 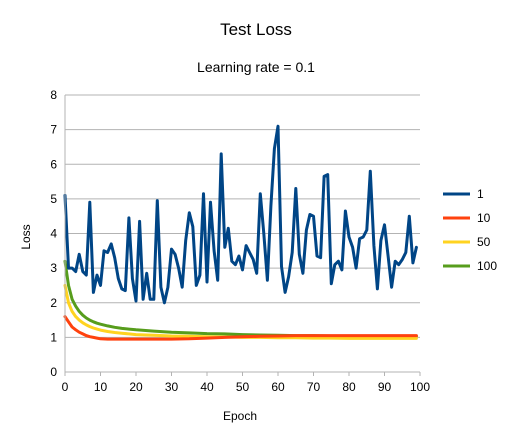 What do you see at coordinates (65, 387) in the screenshot?
I see `x-tick-label: 0` at bounding box center [65, 387].